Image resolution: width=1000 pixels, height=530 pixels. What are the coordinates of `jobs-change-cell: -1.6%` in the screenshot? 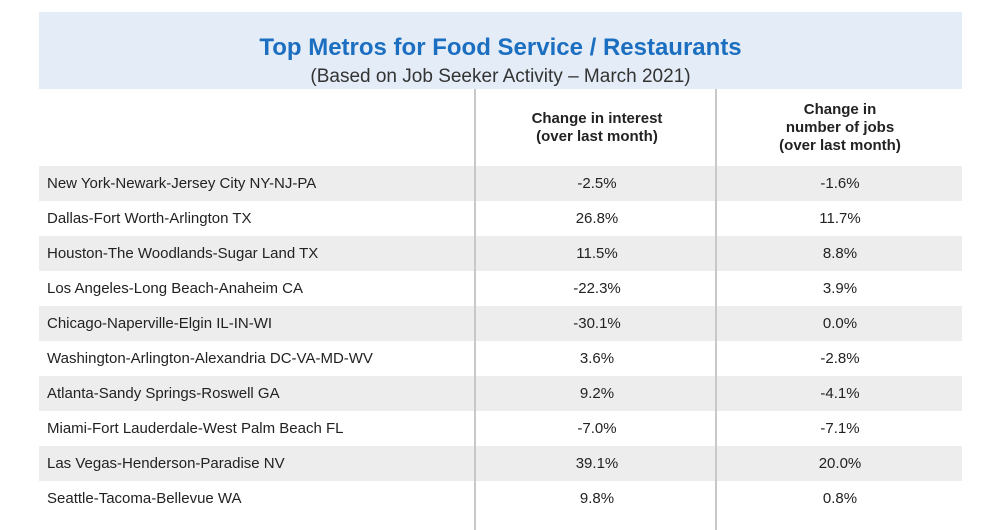 It's located at (840, 183).